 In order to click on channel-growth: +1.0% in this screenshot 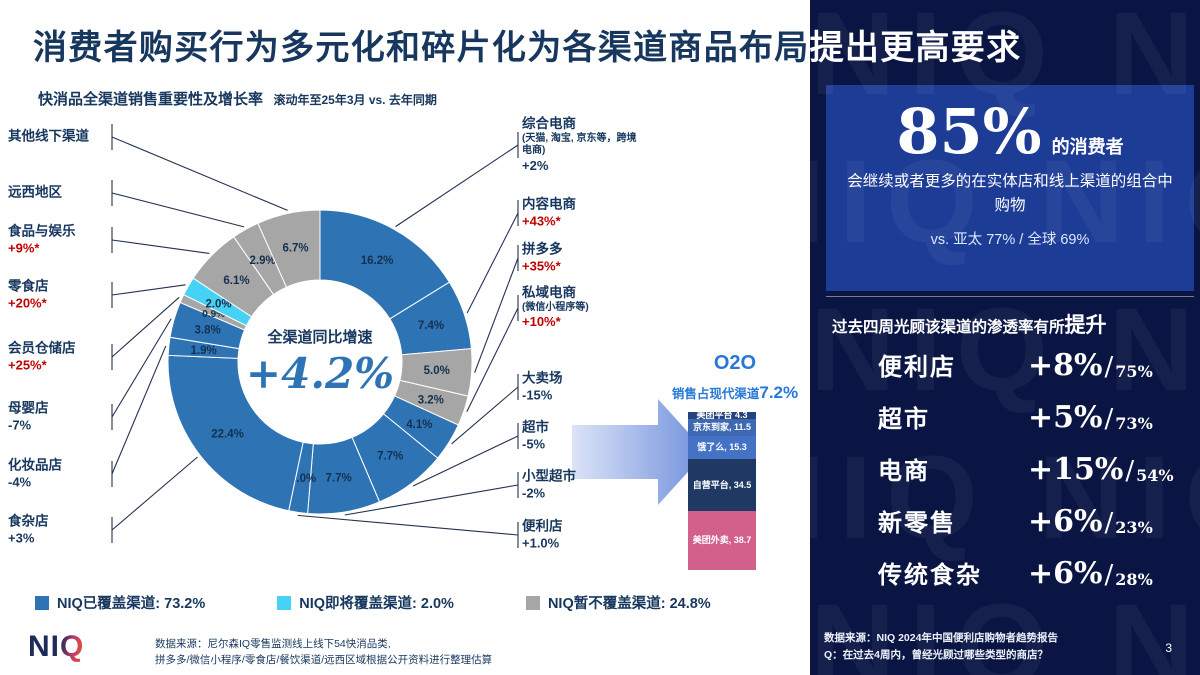, I will do `click(541, 543)`.